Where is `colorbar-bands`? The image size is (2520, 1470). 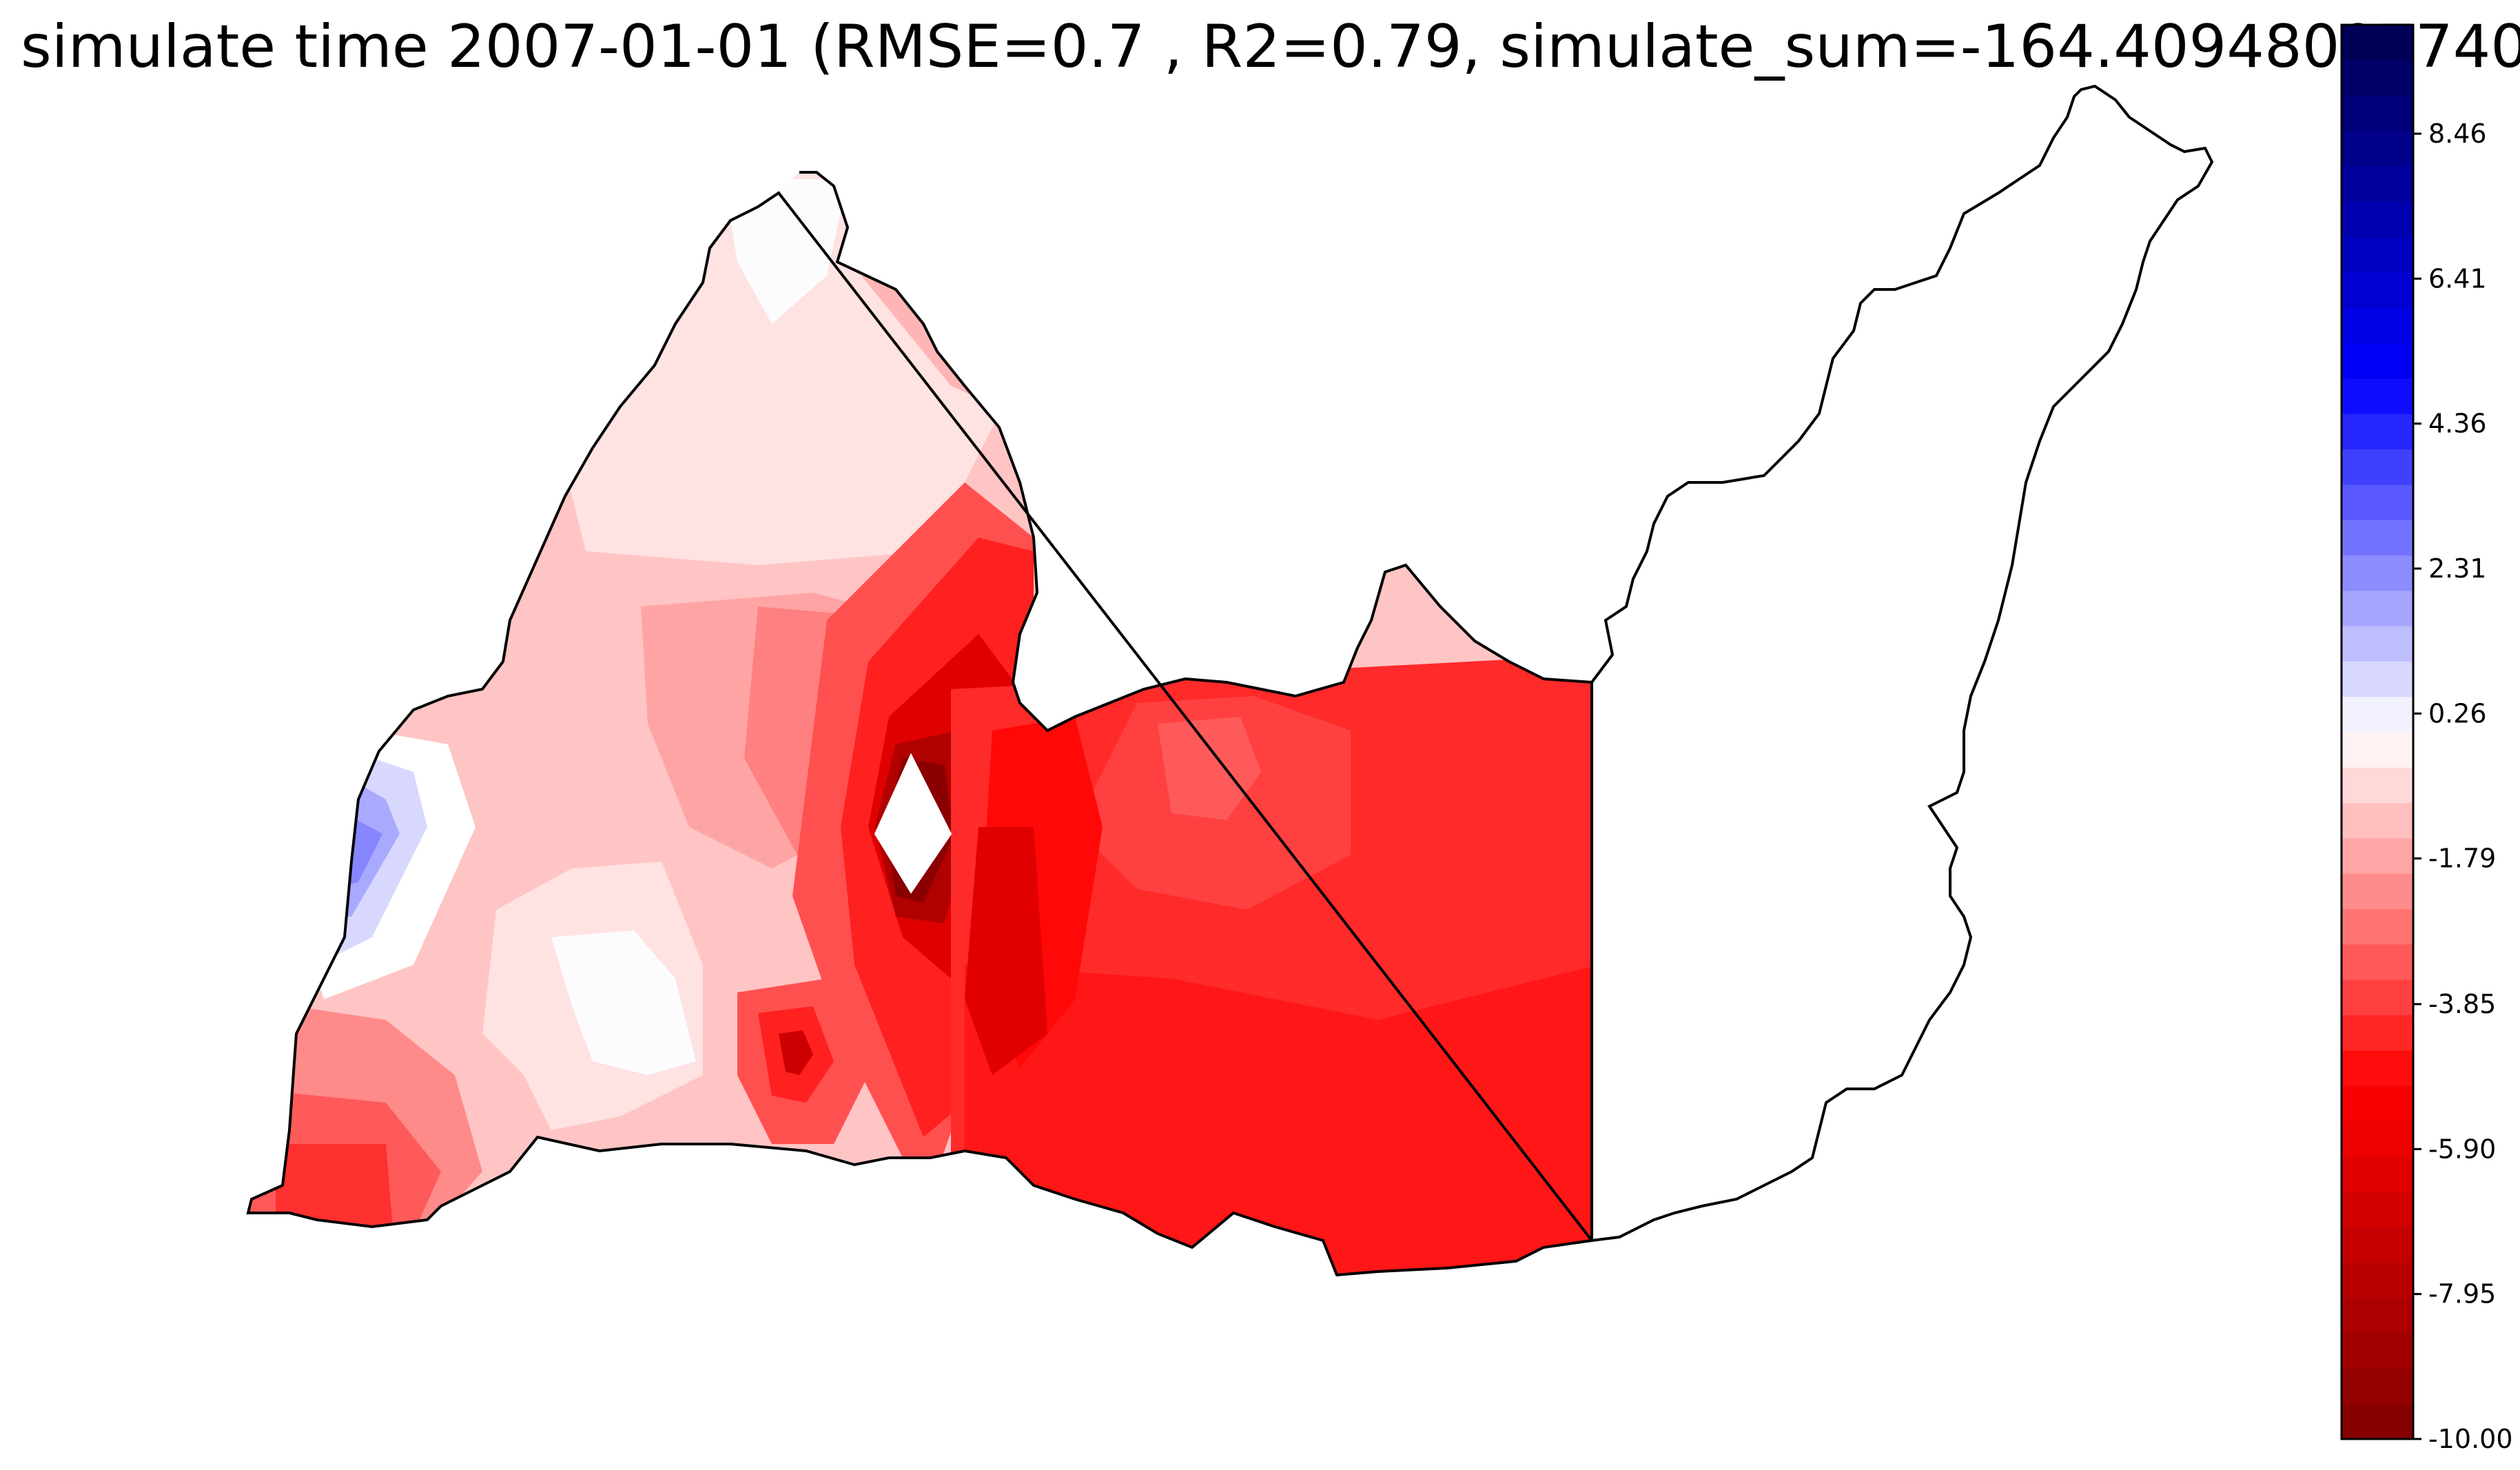
colorbar-bands is located at coordinates (2377, 732).